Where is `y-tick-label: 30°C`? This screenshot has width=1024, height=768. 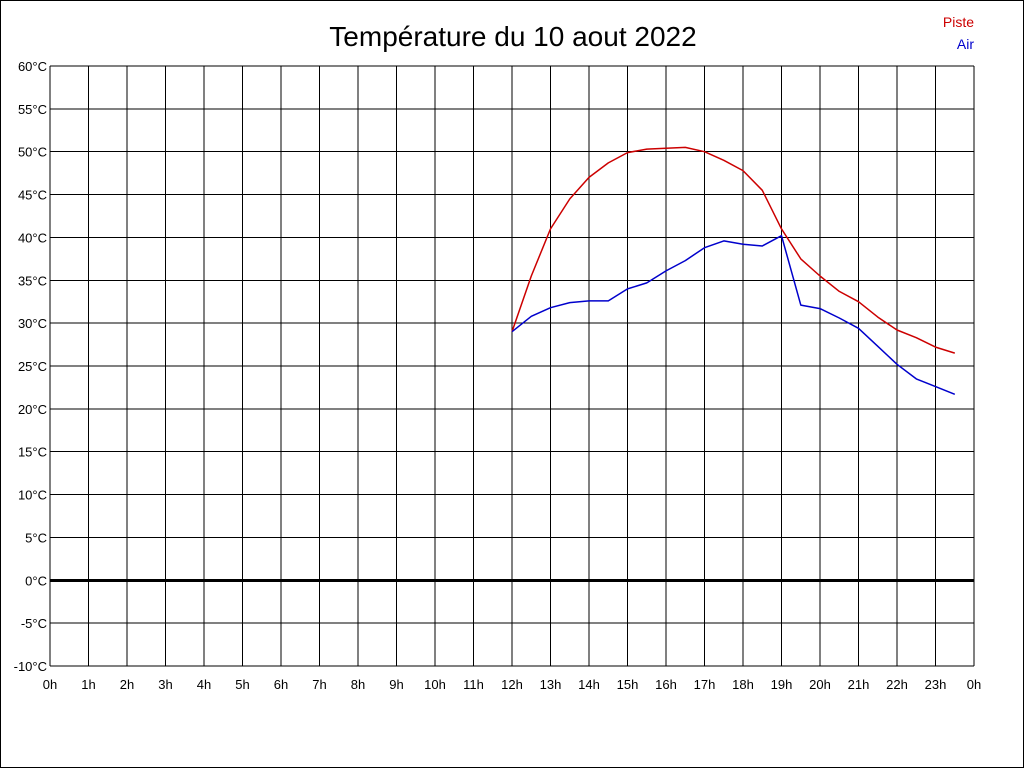
y-tick-label: 30°C is located at coordinates (32, 323).